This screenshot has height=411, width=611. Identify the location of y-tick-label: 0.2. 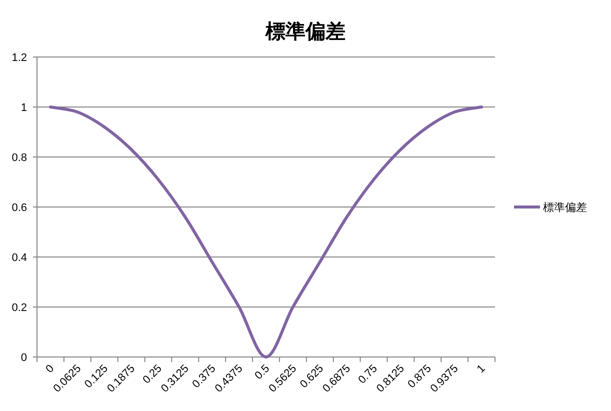
(19, 308).